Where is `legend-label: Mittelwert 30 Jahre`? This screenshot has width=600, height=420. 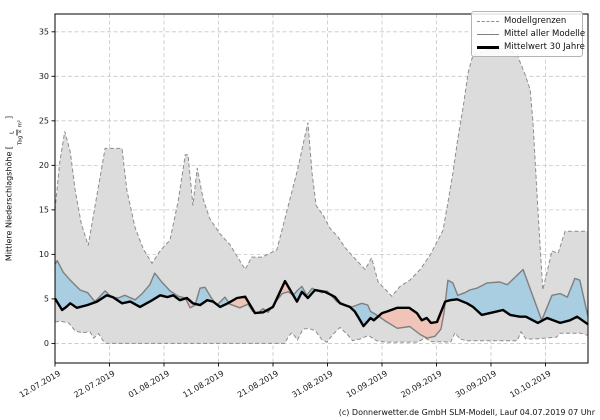
legend-label: Mittelwert 30 Jahre is located at coordinates (544, 47).